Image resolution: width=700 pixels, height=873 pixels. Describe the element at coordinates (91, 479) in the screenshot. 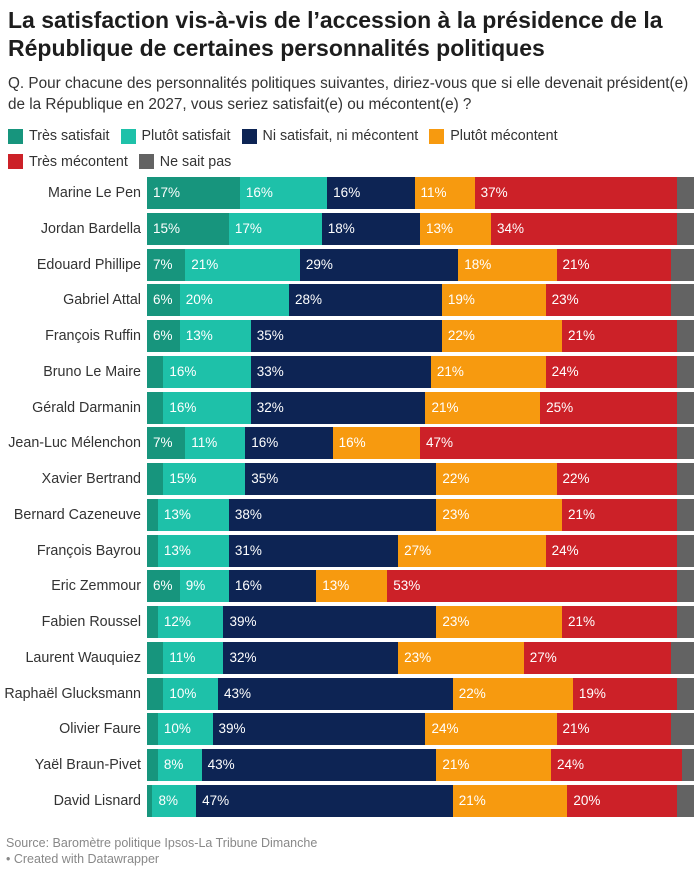

I see `category-label: Xavier Bertrand` at that location.